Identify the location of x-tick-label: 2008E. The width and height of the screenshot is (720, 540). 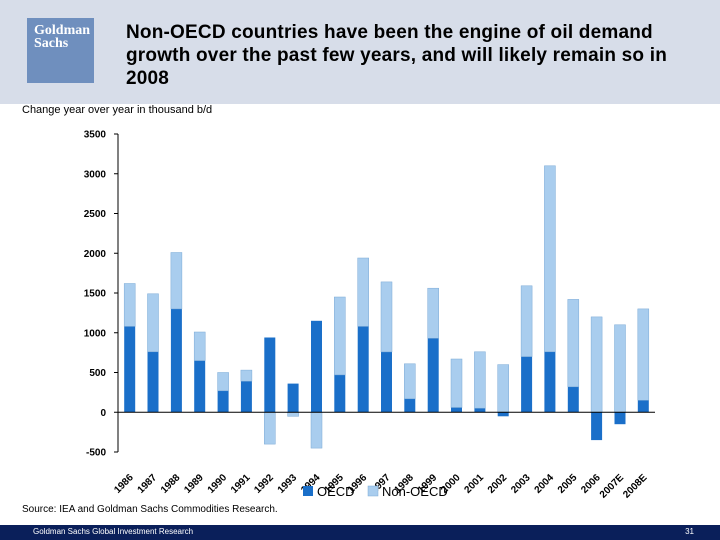
(635, 486).